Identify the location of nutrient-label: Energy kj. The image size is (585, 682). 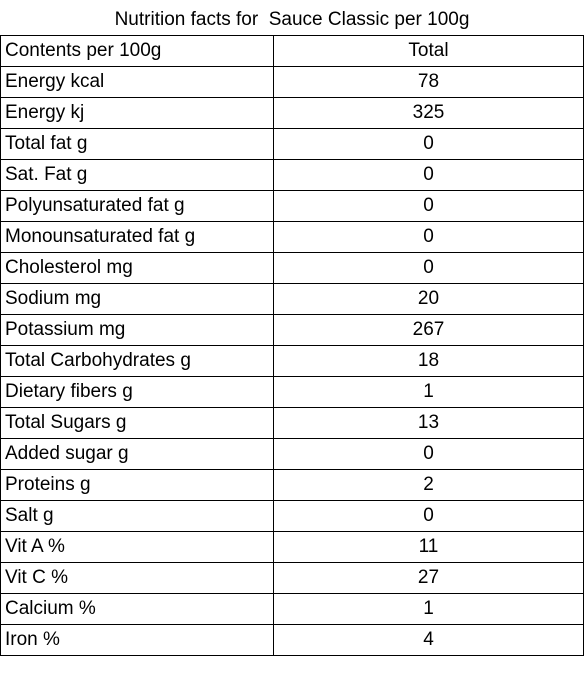
(137, 113).